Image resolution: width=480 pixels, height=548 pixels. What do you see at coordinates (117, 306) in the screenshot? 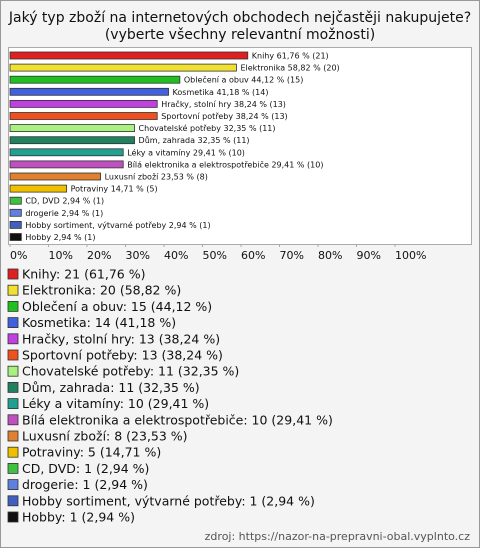
I see `legend-label: Oblečení a obuv: 15 (44,12 %)` at bounding box center [117, 306].